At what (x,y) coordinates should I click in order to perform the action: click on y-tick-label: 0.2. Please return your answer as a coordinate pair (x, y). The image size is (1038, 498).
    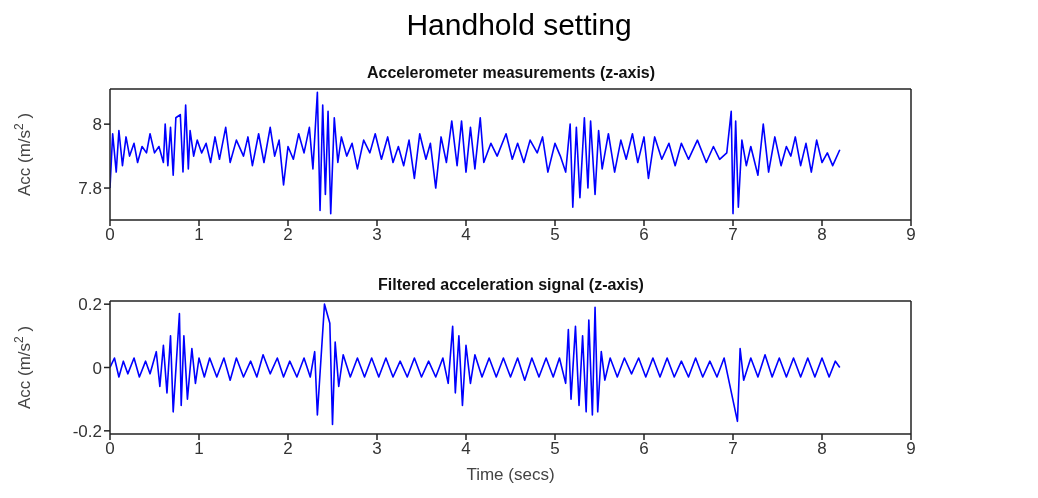
    Looking at the image, I should click on (90, 305).